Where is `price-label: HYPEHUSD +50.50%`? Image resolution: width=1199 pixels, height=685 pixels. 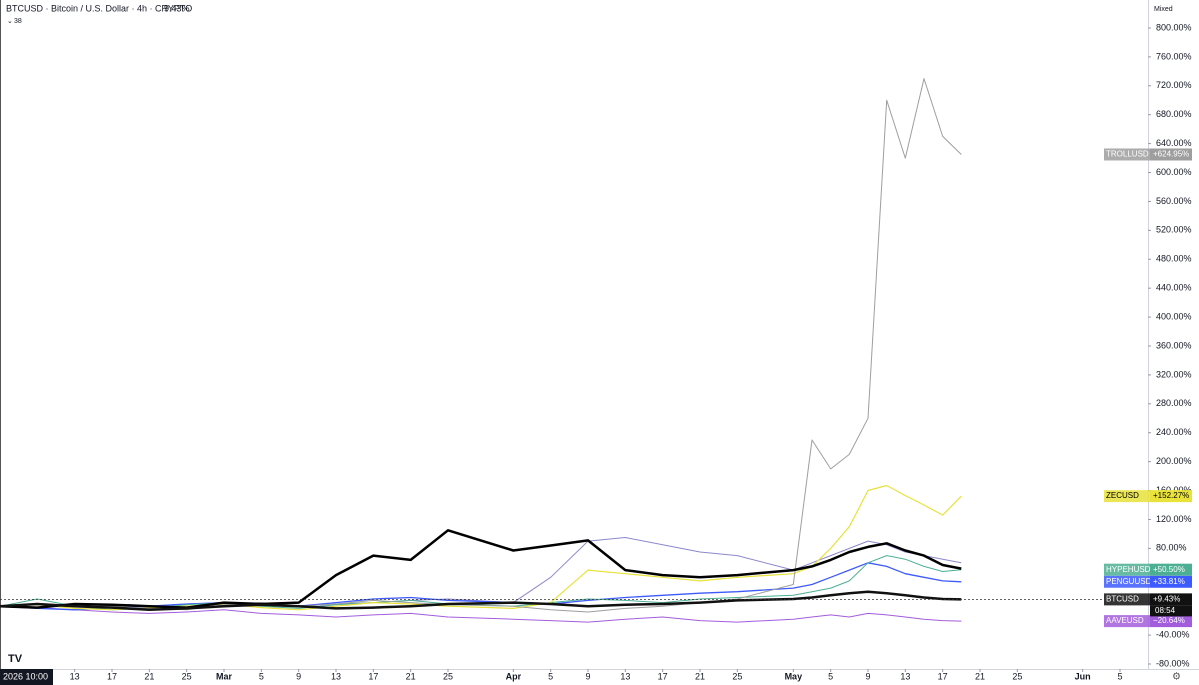 price-label: HYPEHUSD +50.50% is located at coordinates (1148, 569).